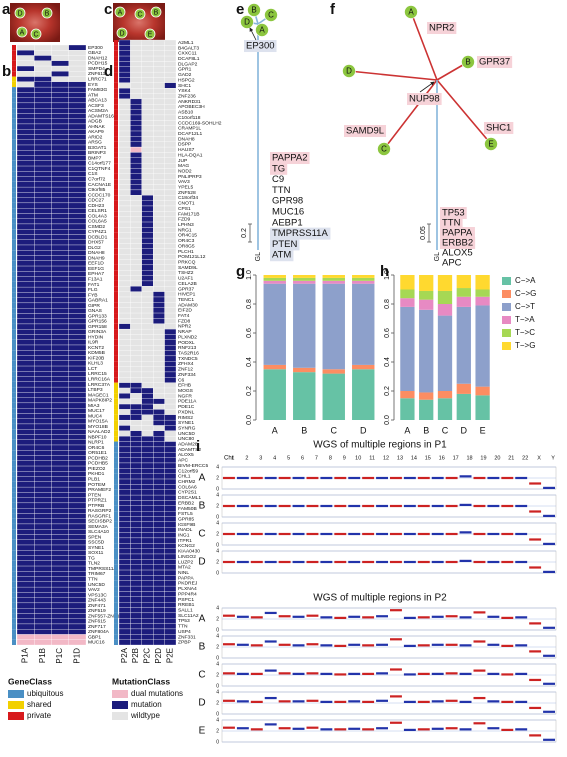 The image size is (567, 757). Describe the element at coordinates (217, 658) in the screenshot. I see `cnv-tick-label: 0` at that location.